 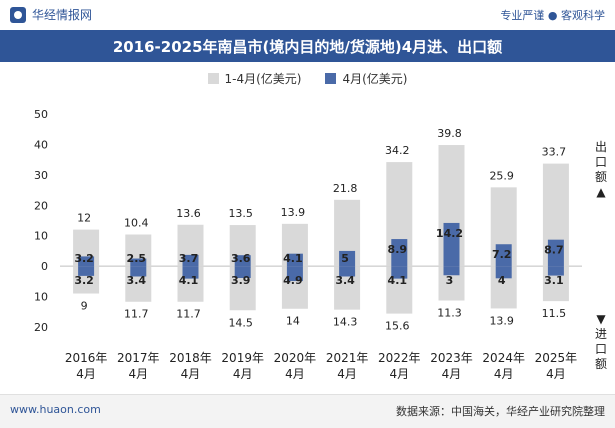 I want to click on import-axis-label: ▼ 进口额, so click(x=600, y=341).